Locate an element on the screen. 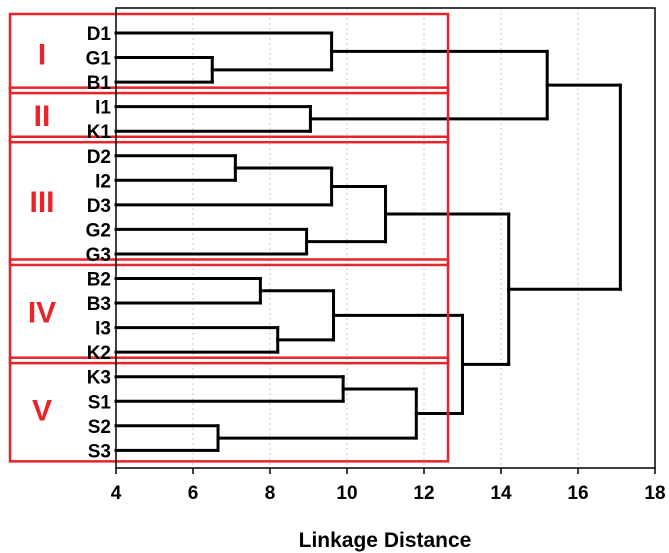 Image resolution: width=669 pixels, height=553 pixels. leaf-label: B3 is located at coordinates (99, 304).